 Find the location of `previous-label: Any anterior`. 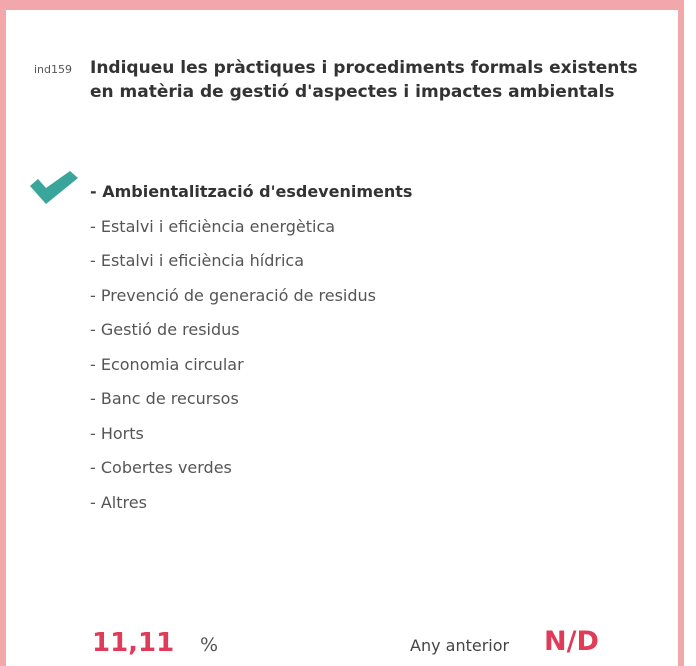

previous-label: Any anterior is located at coordinates (460, 645).